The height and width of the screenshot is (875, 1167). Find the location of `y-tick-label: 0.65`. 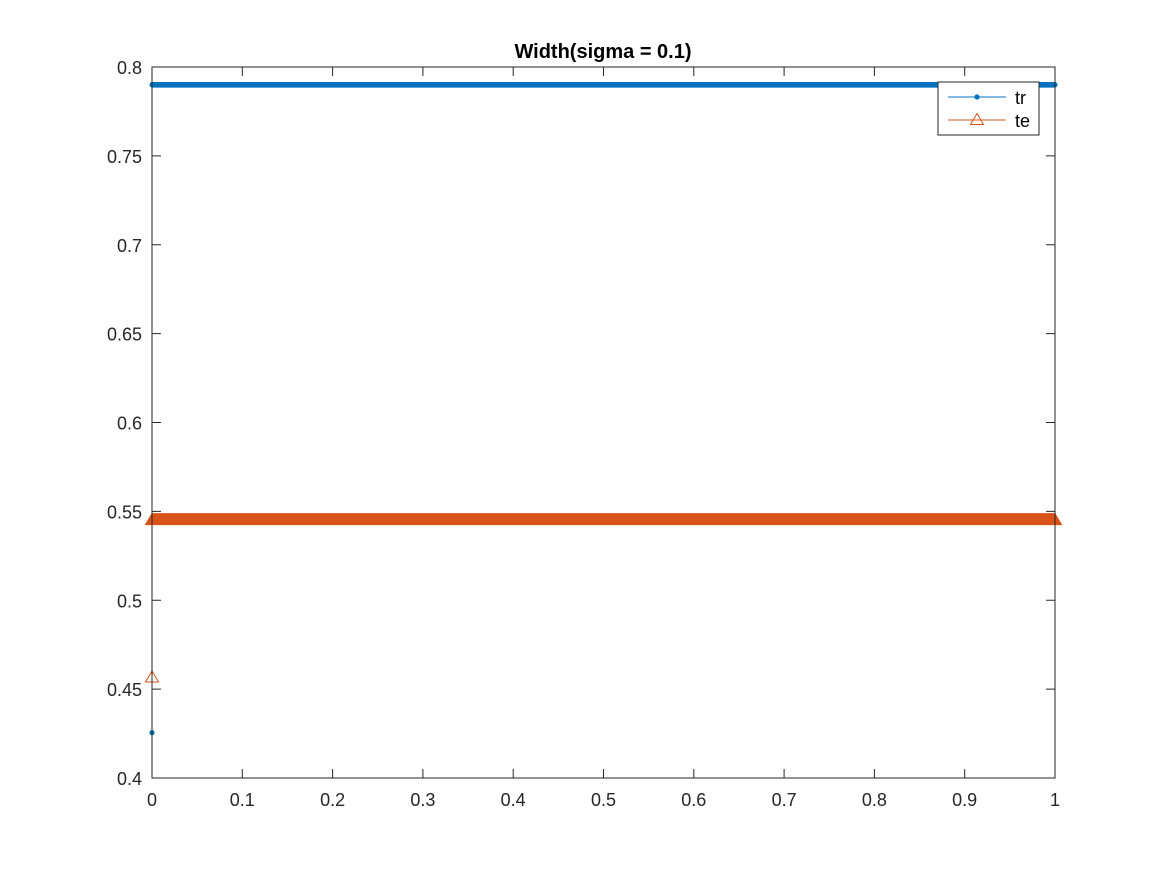

y-tick-label: 0.65 is located at coordinates (124, 335).